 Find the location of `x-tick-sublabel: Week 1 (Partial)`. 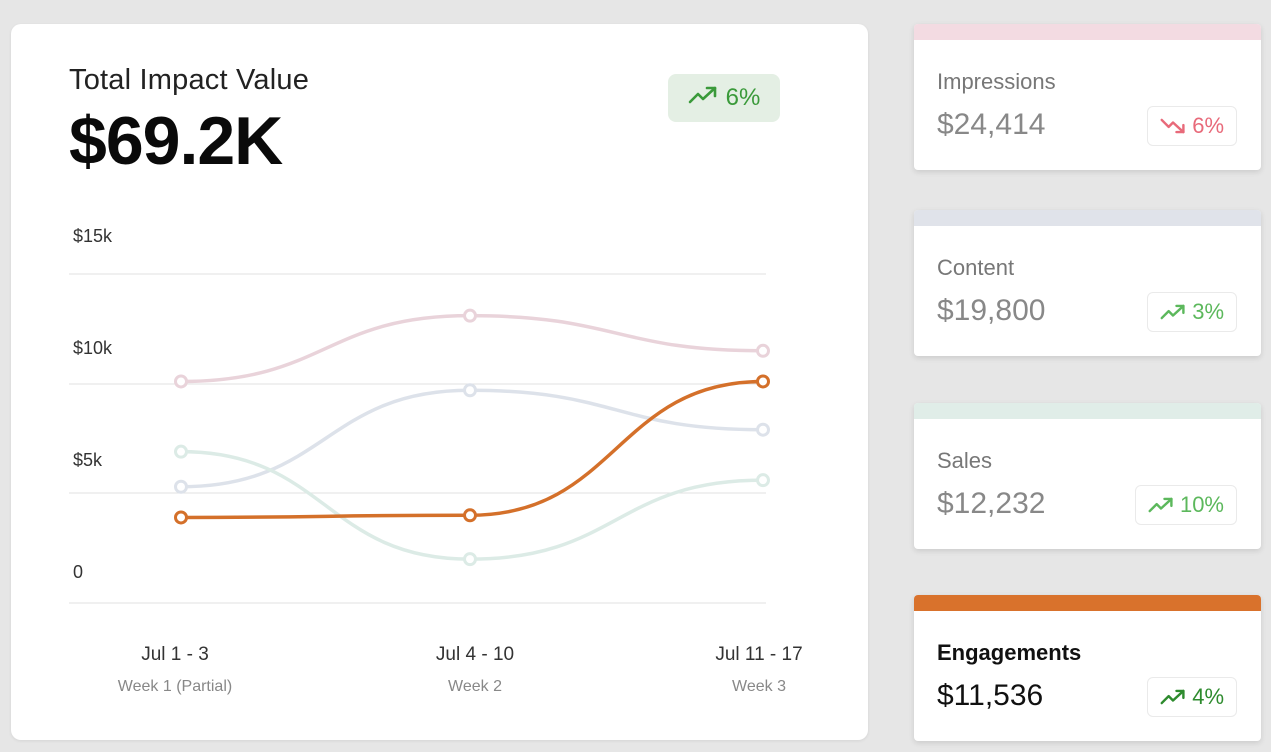

x-tick-sublabel: Week 1 (Partial) is located at coordinates (175, 686).